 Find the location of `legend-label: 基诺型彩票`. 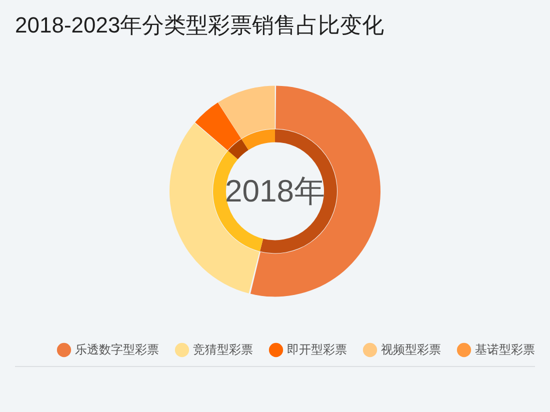

legend-label: 基诺型彩票 is located at coordinates (505, 349).